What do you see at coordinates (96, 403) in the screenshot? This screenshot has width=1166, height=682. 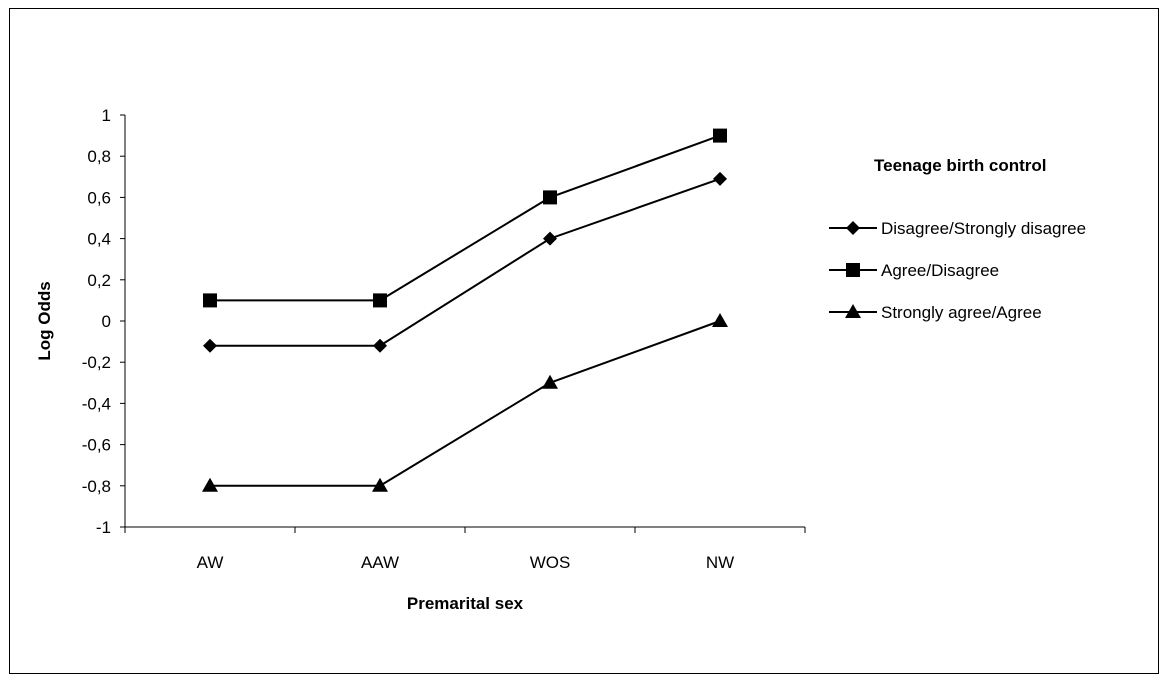 I see `y-tick-label: -0,4` at bounding box center [96, 403].